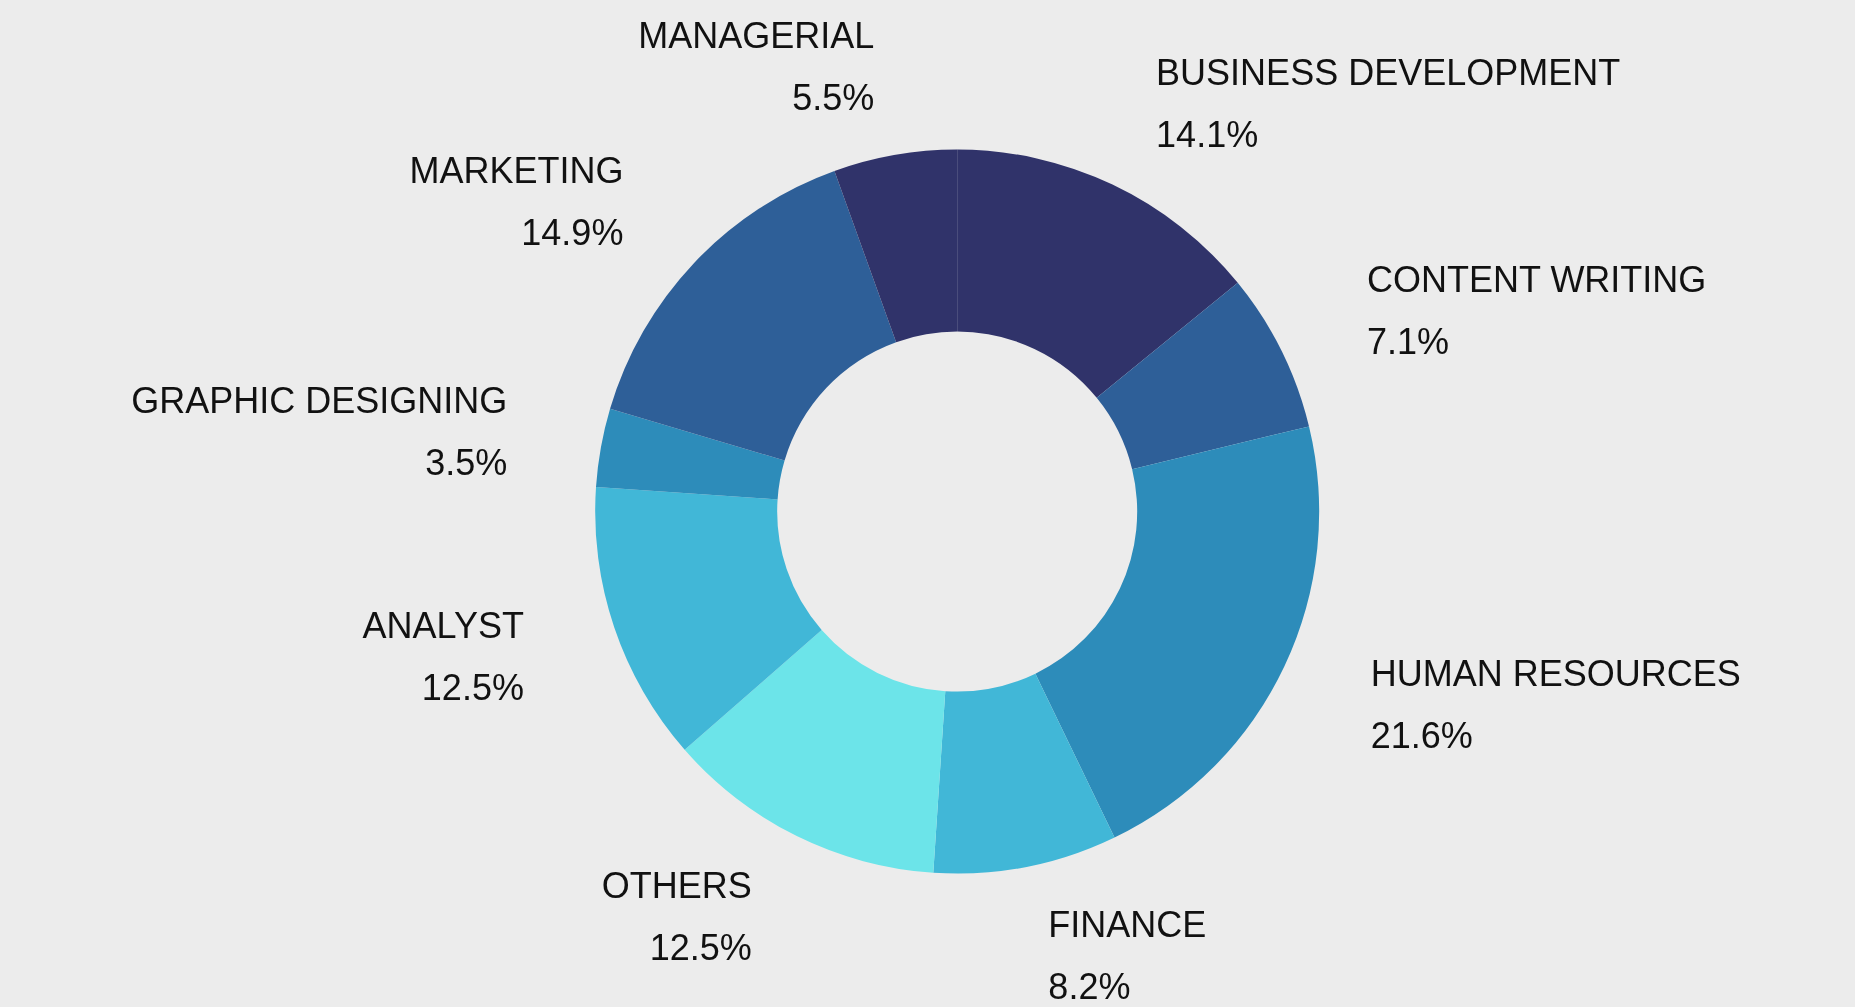 The height and width of the screenshot is (1007, 1855). What do you see at coordinates (1388, 72) in the screenshot?
I see `slice-label: BUSINESS DEVELOPMENT` at bounding box center [1388, 72].